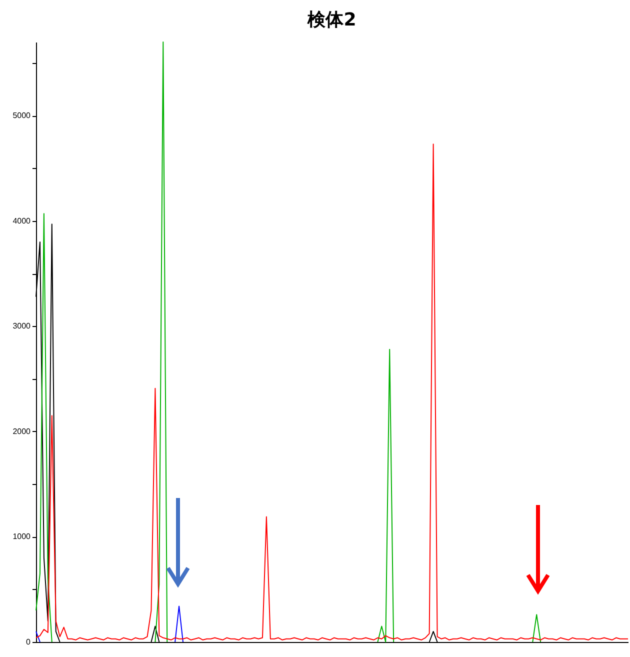  Describe the element at coordinates (22, 537) in the screenshot. I see `y-tick-label: 1000` at that location.